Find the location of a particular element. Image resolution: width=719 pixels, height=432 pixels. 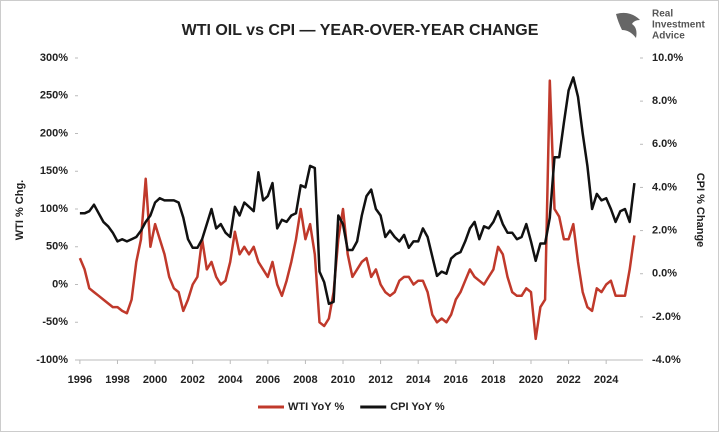

x-tick-label: 2020 is located at coordinates (531, 380).